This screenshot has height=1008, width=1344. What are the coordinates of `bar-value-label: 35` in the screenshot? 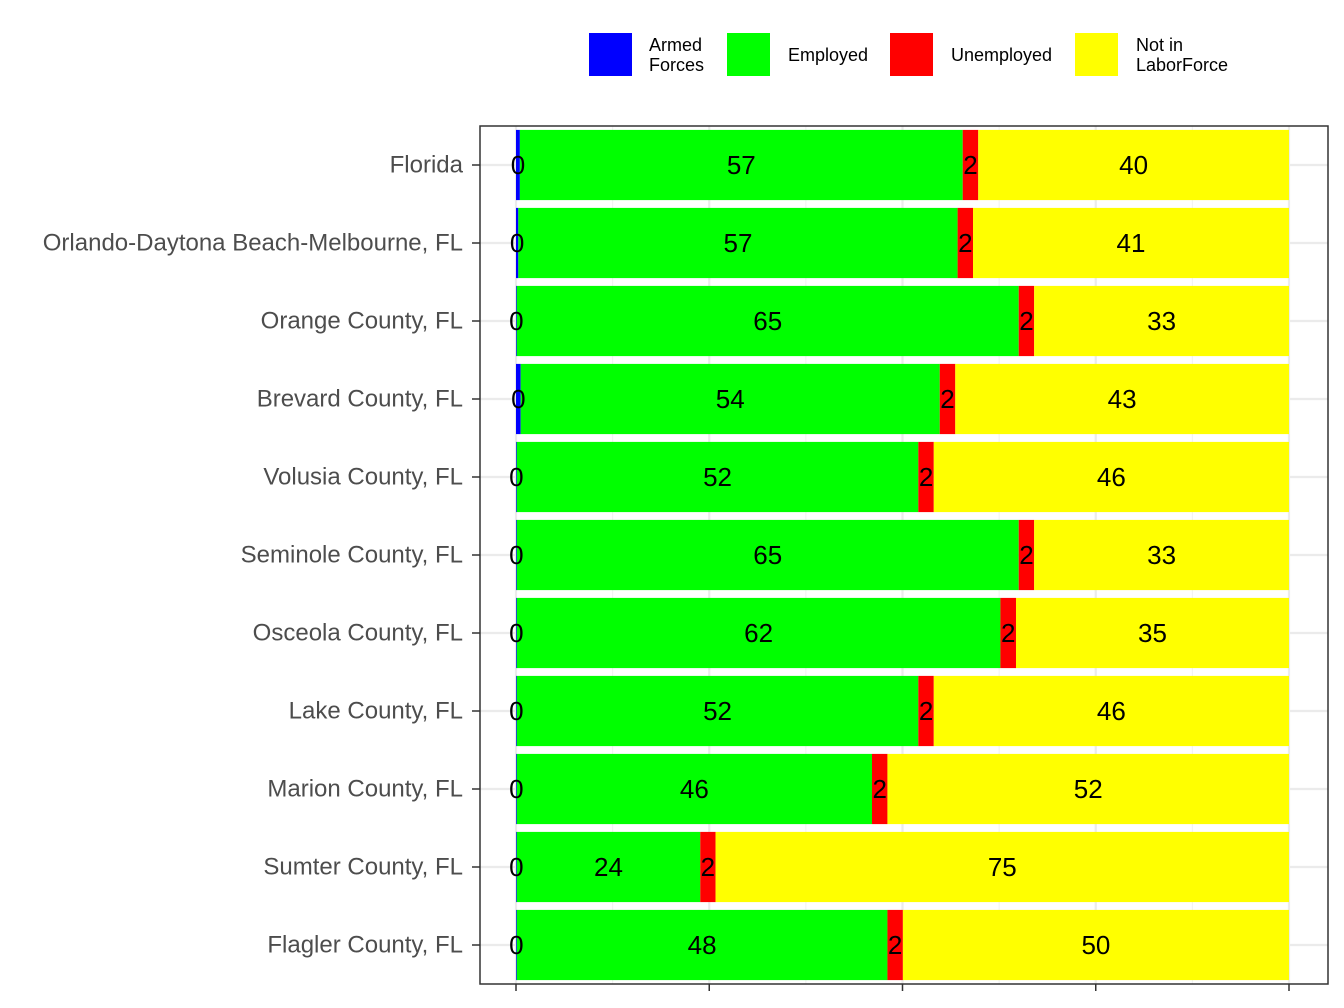 It's located at (1152, 633).